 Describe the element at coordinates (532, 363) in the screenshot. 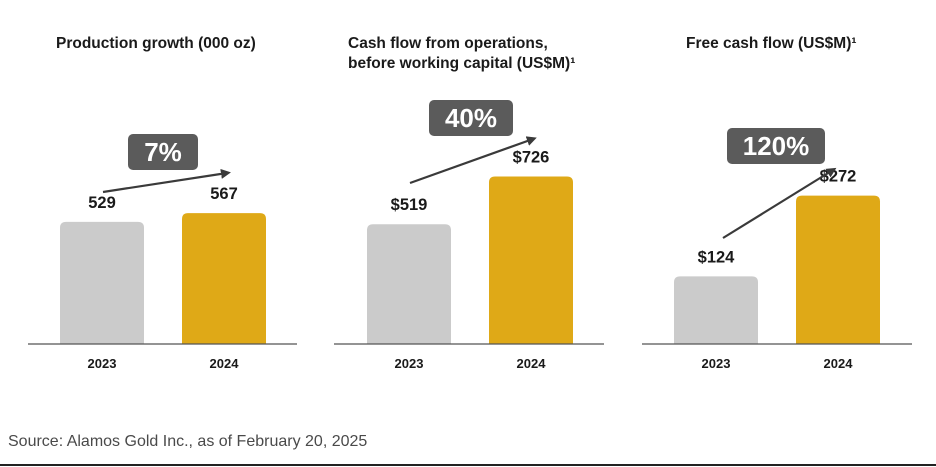

I see `chart-2-category-label-2024: 2024` at that location.